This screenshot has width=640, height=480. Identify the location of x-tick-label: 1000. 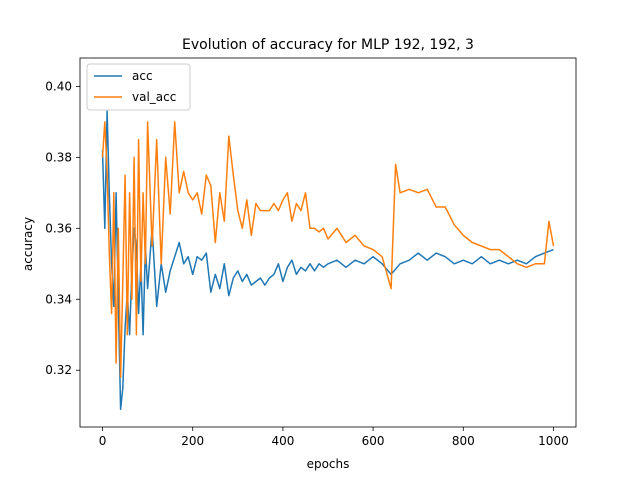
(553, 441).